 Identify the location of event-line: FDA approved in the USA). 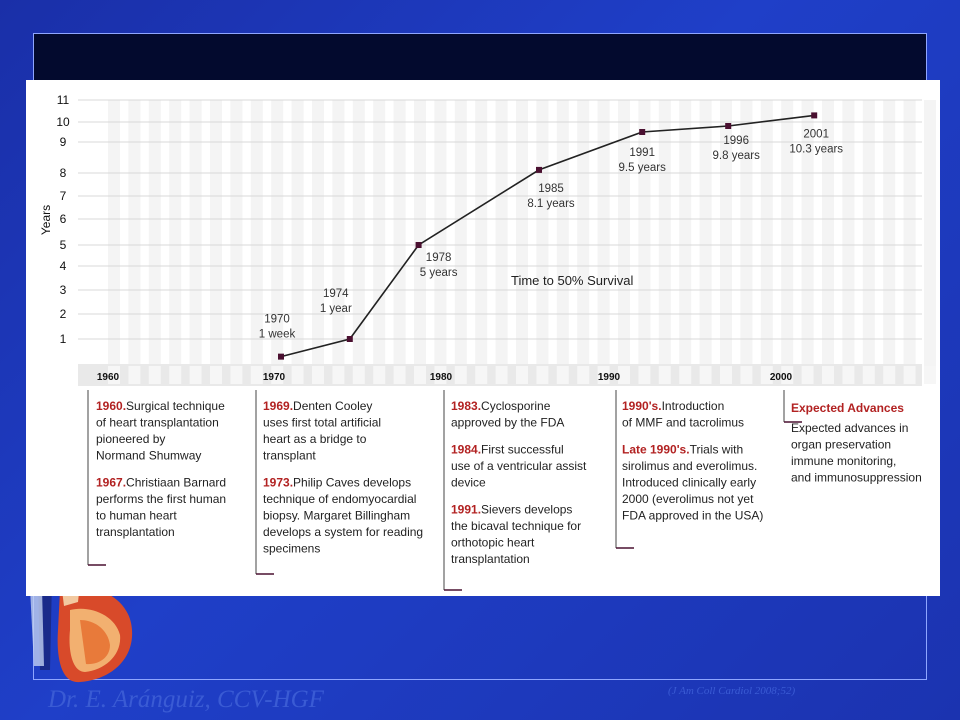
(692, 516).